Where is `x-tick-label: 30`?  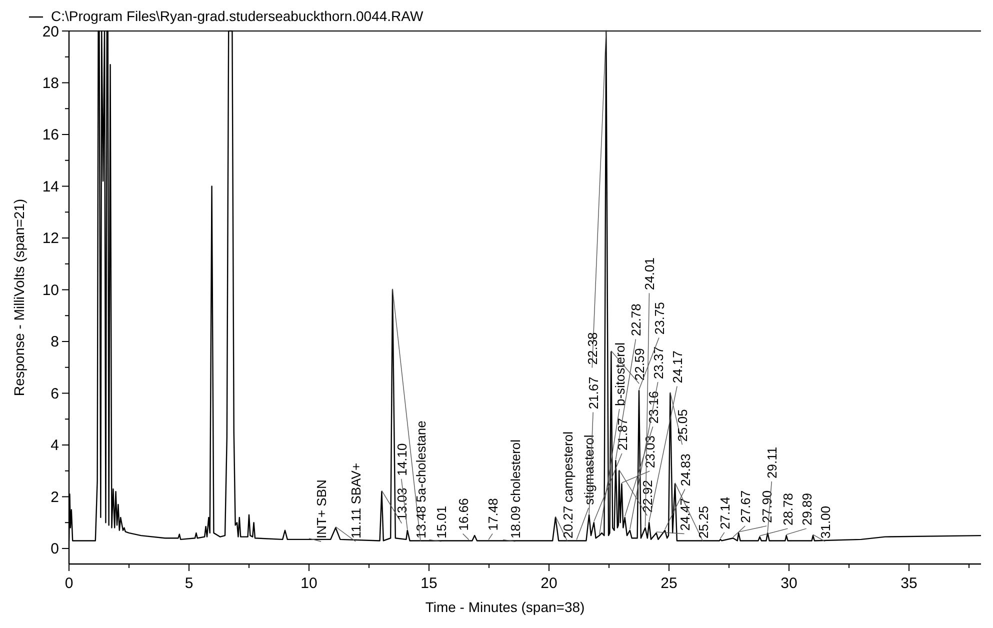 x-tick-label: 30 is located at coordinates (789, 583).